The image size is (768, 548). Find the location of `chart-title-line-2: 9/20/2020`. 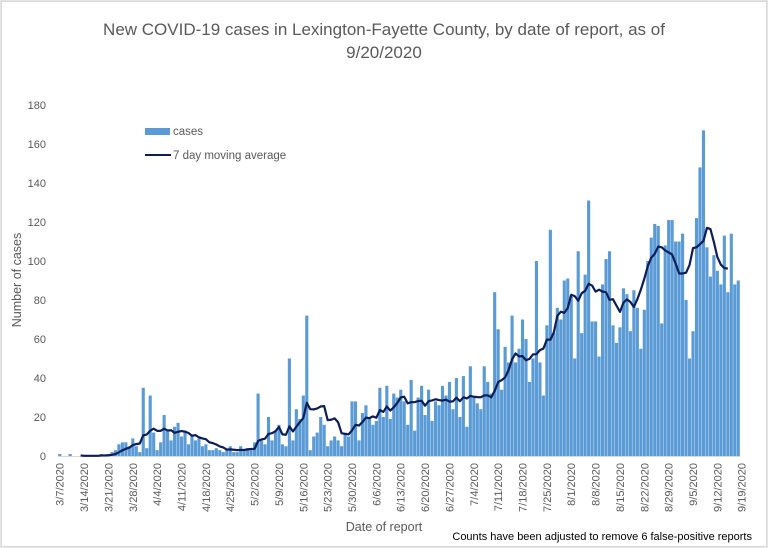

chart-title-line-2: 9/20/2020 is located at coordinates (384, 52).